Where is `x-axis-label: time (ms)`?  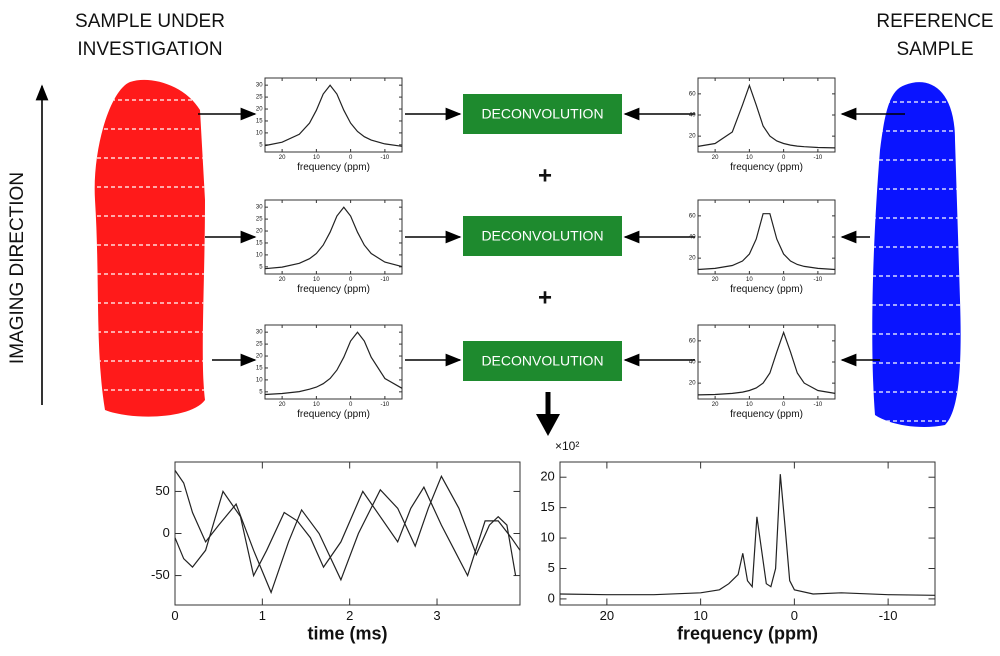 x-axis-label: time (ms) is located at coordinates (347, 633).